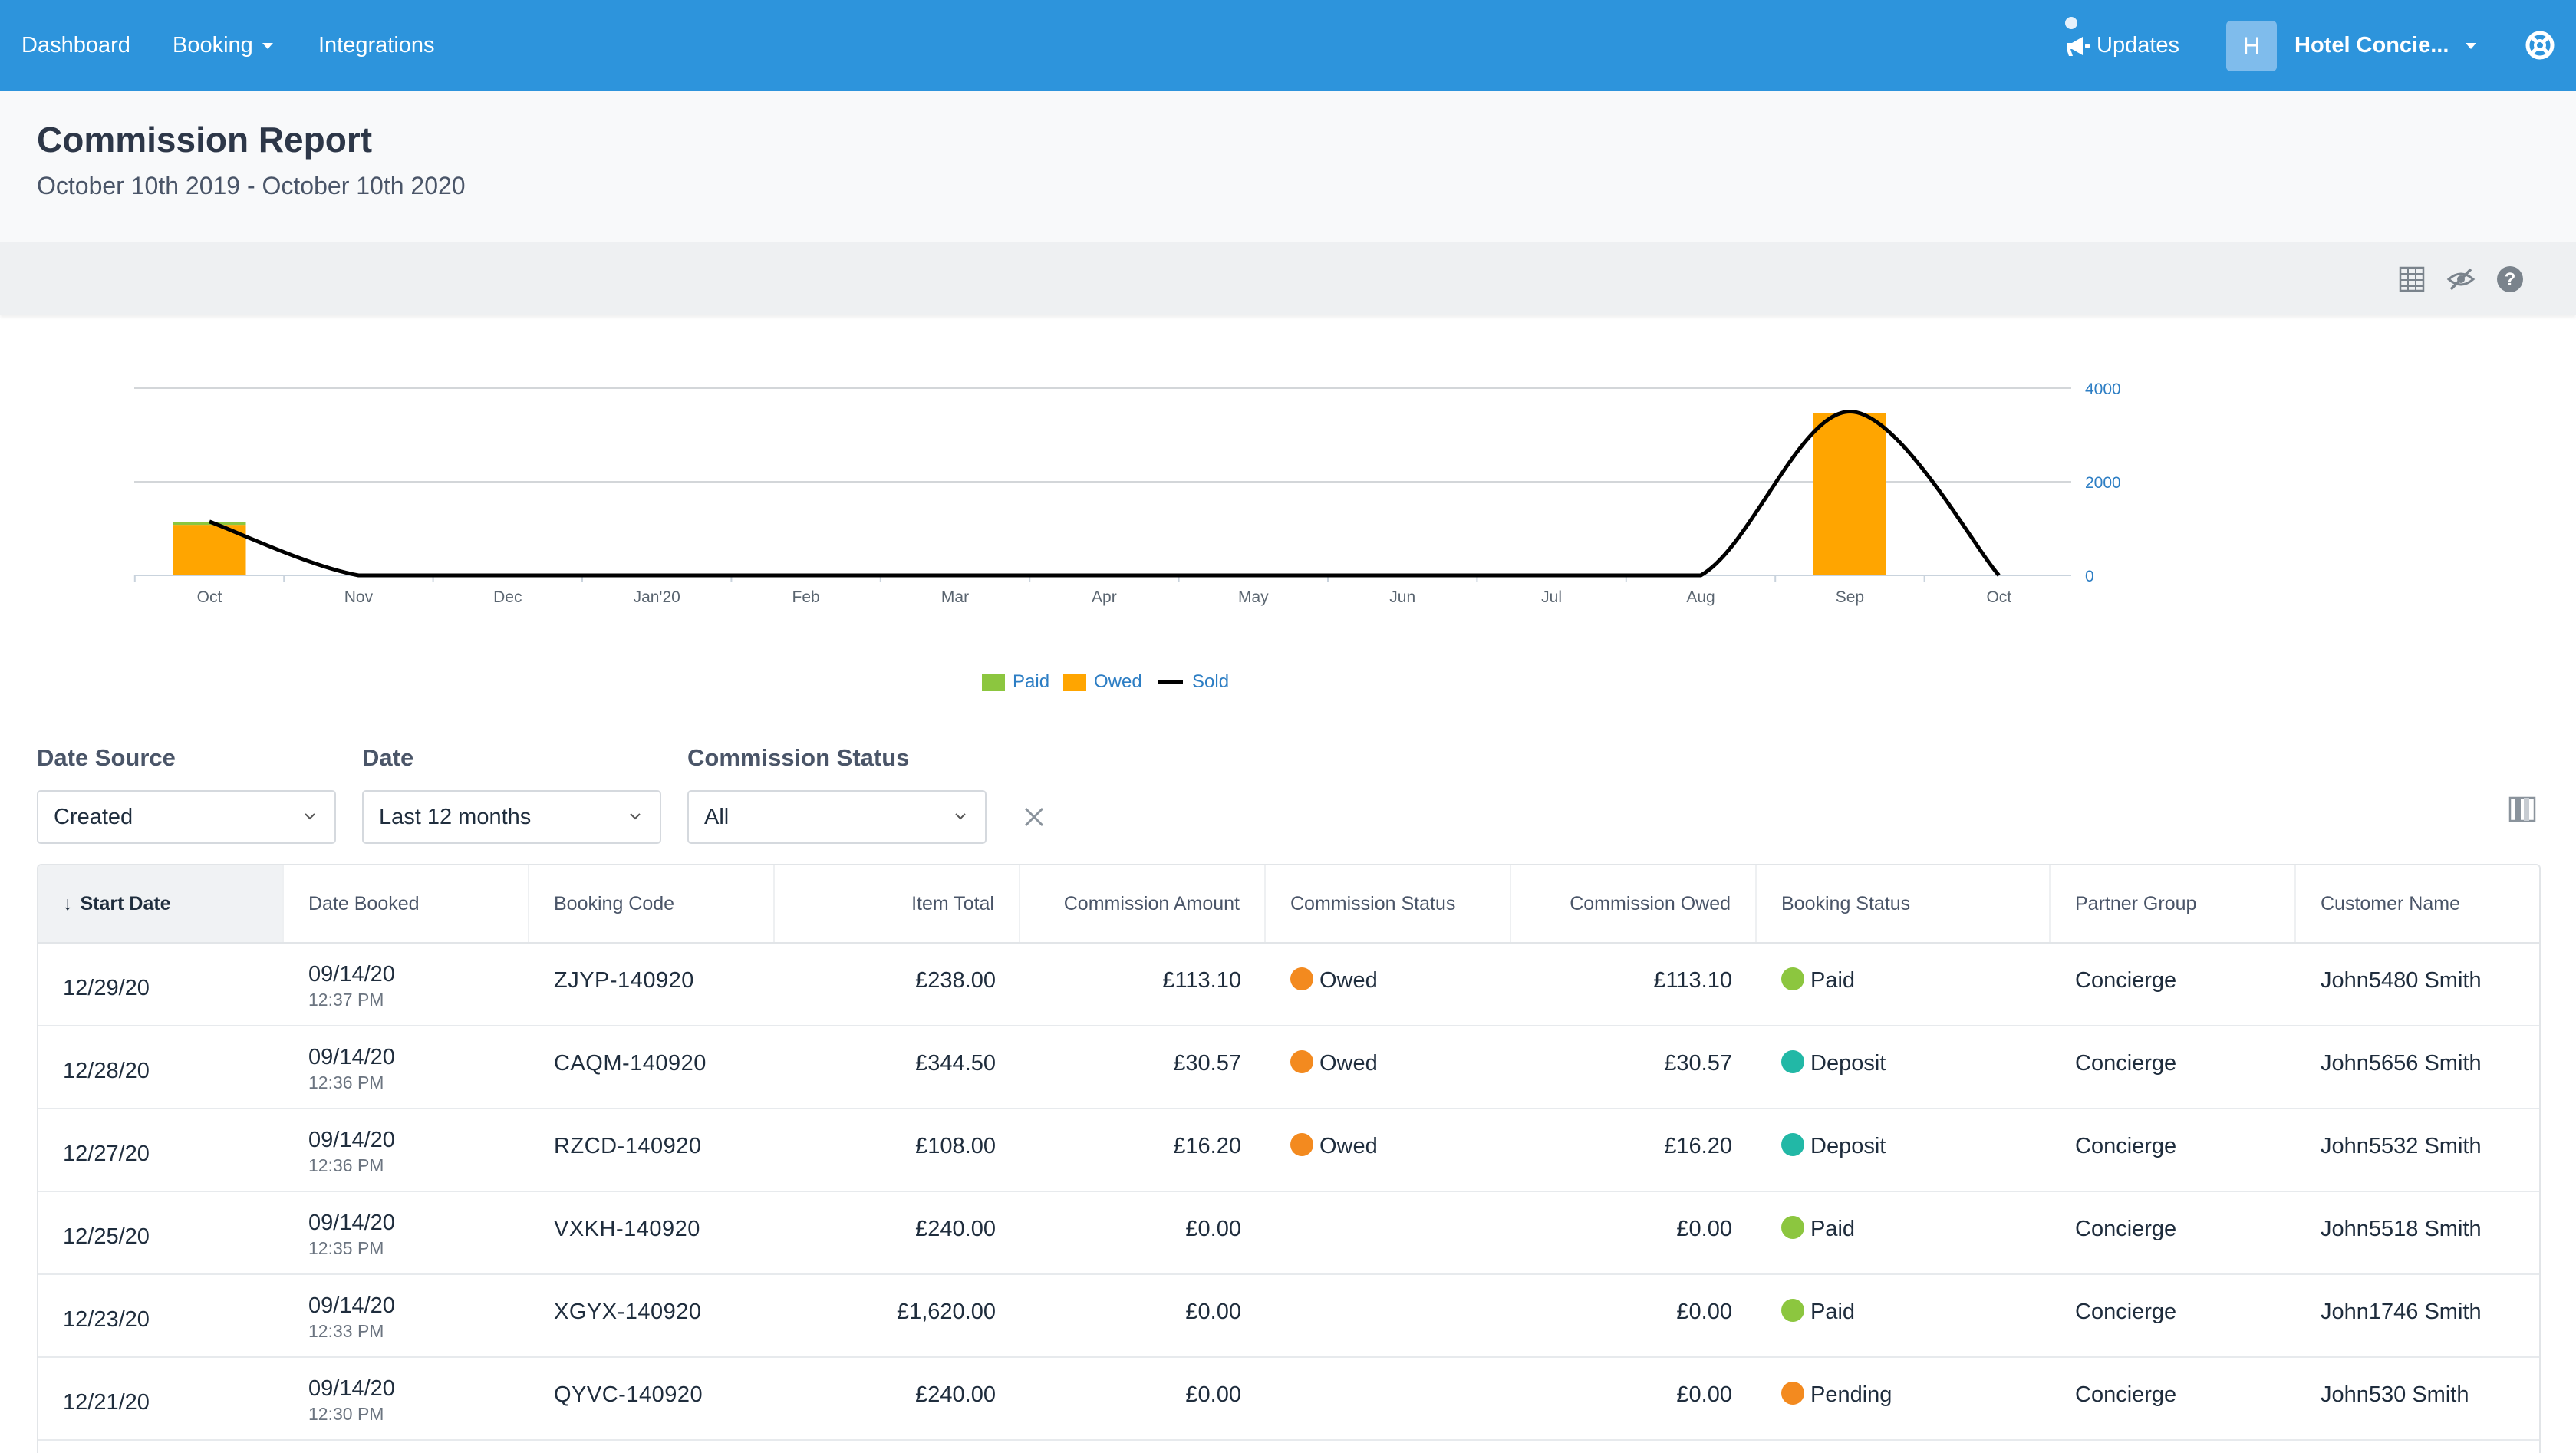 Image resolution: width=2576 pixels, height=1453 pixels. What do you see at coordinates (2522, 809) in the screenshot?
I see `columns-icon` at bounding box center [2522, 809].